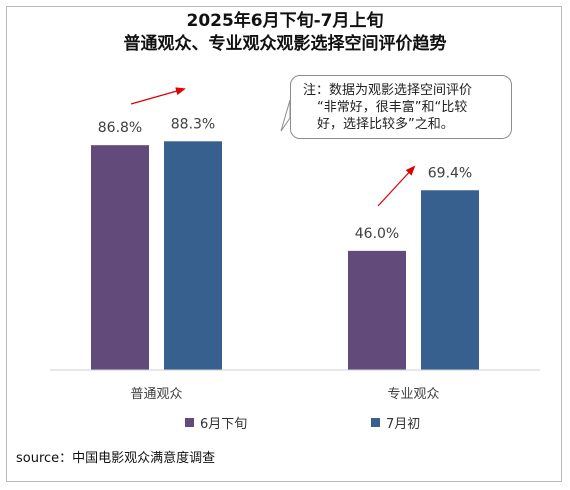 Image resolution: width=570 pixels, height=490 pixels. Describe the element at coordinates (450, 280) in the screenshot. I see `bar-july-early-professional` at that location.